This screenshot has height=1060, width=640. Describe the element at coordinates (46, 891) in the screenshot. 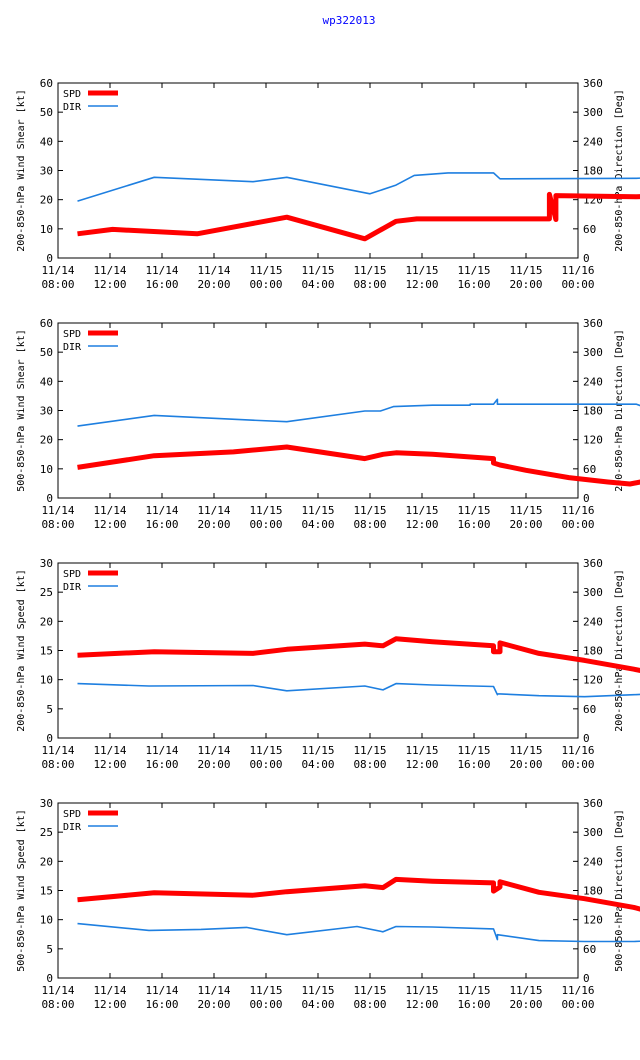

I see `y-tick-label: 15` at that location.